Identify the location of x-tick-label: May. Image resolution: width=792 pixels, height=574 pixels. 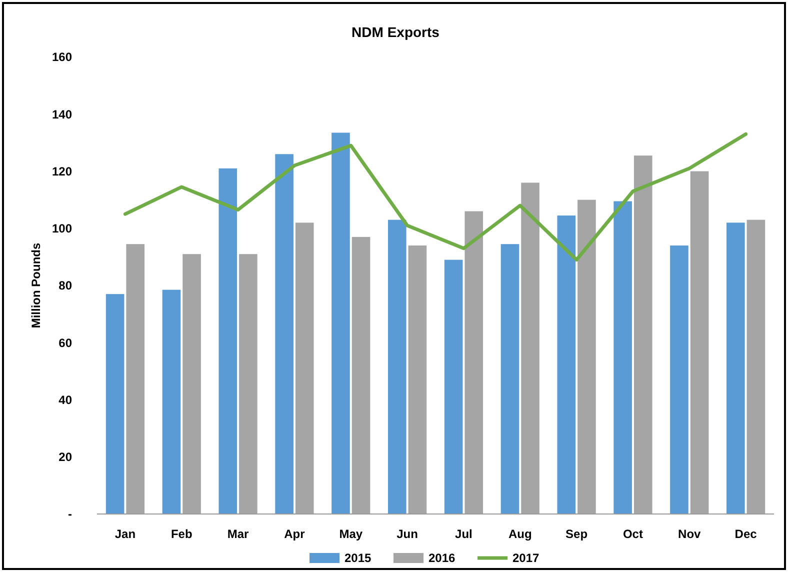
(351, 534).